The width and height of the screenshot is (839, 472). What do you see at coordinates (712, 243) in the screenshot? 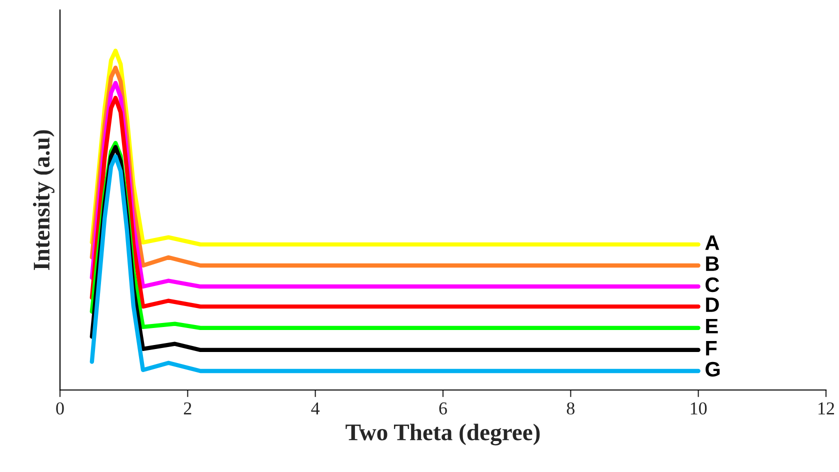
I see `series-label: A` at bounding box center [712, 243].